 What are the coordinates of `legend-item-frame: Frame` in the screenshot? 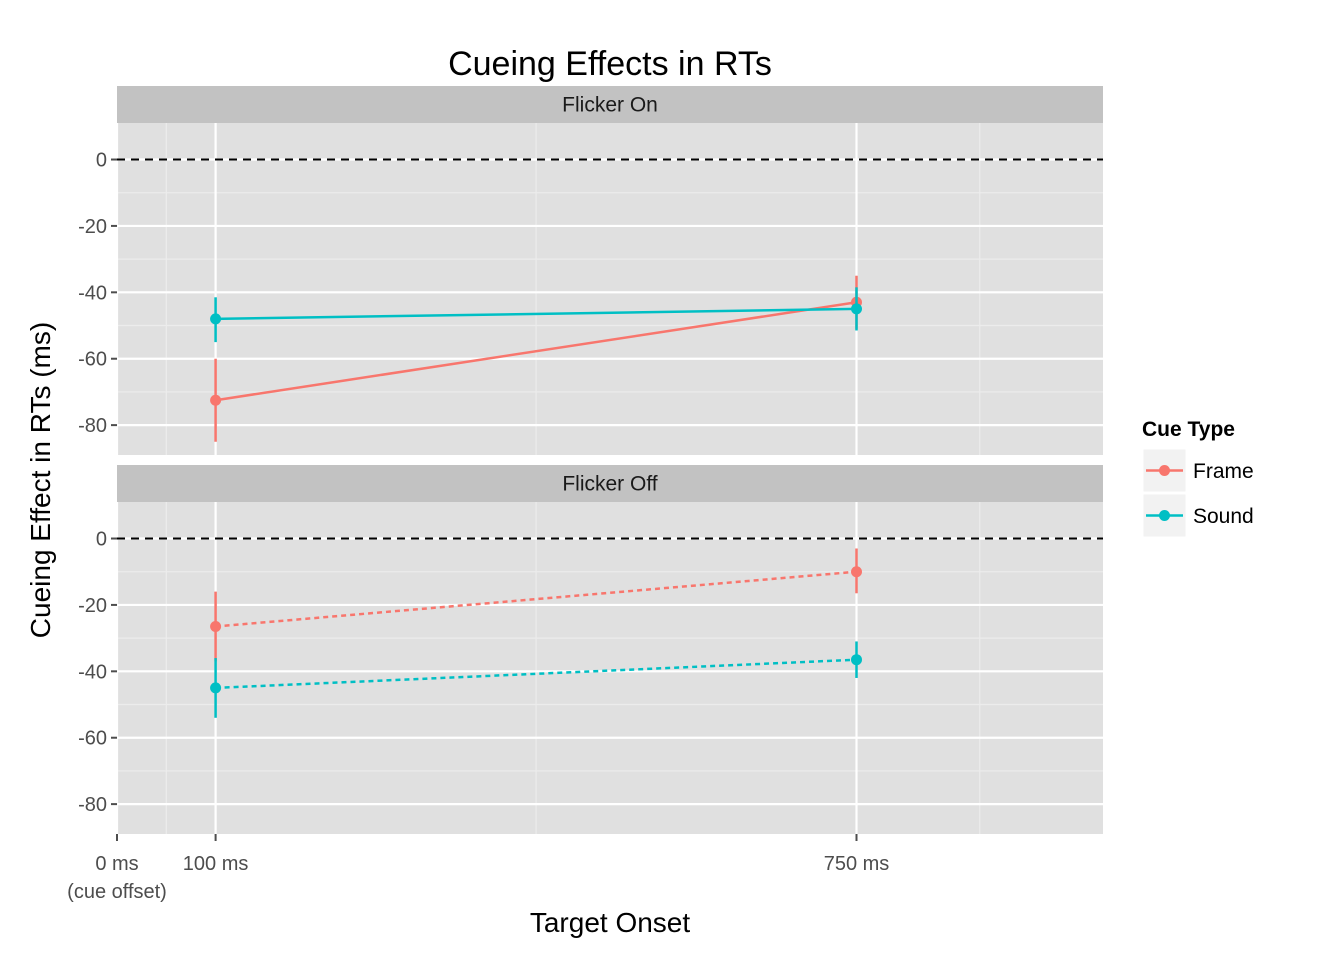 It's located at (1198, 470).